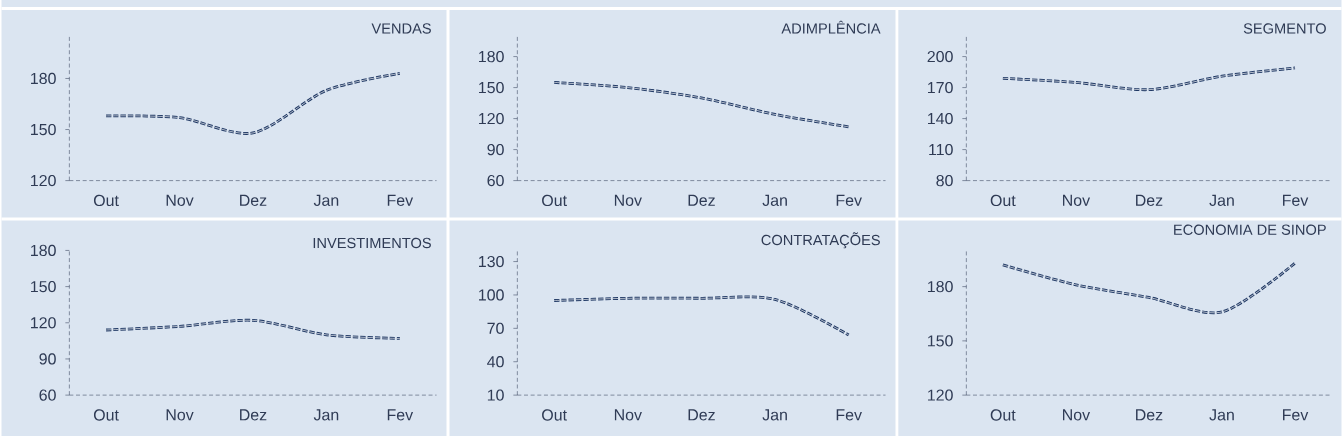  What do you see at coordinates (820, 240) in the screenshot?
I see `chart-title: CONTRATAÇÕES` at bounding box center [820, 240].